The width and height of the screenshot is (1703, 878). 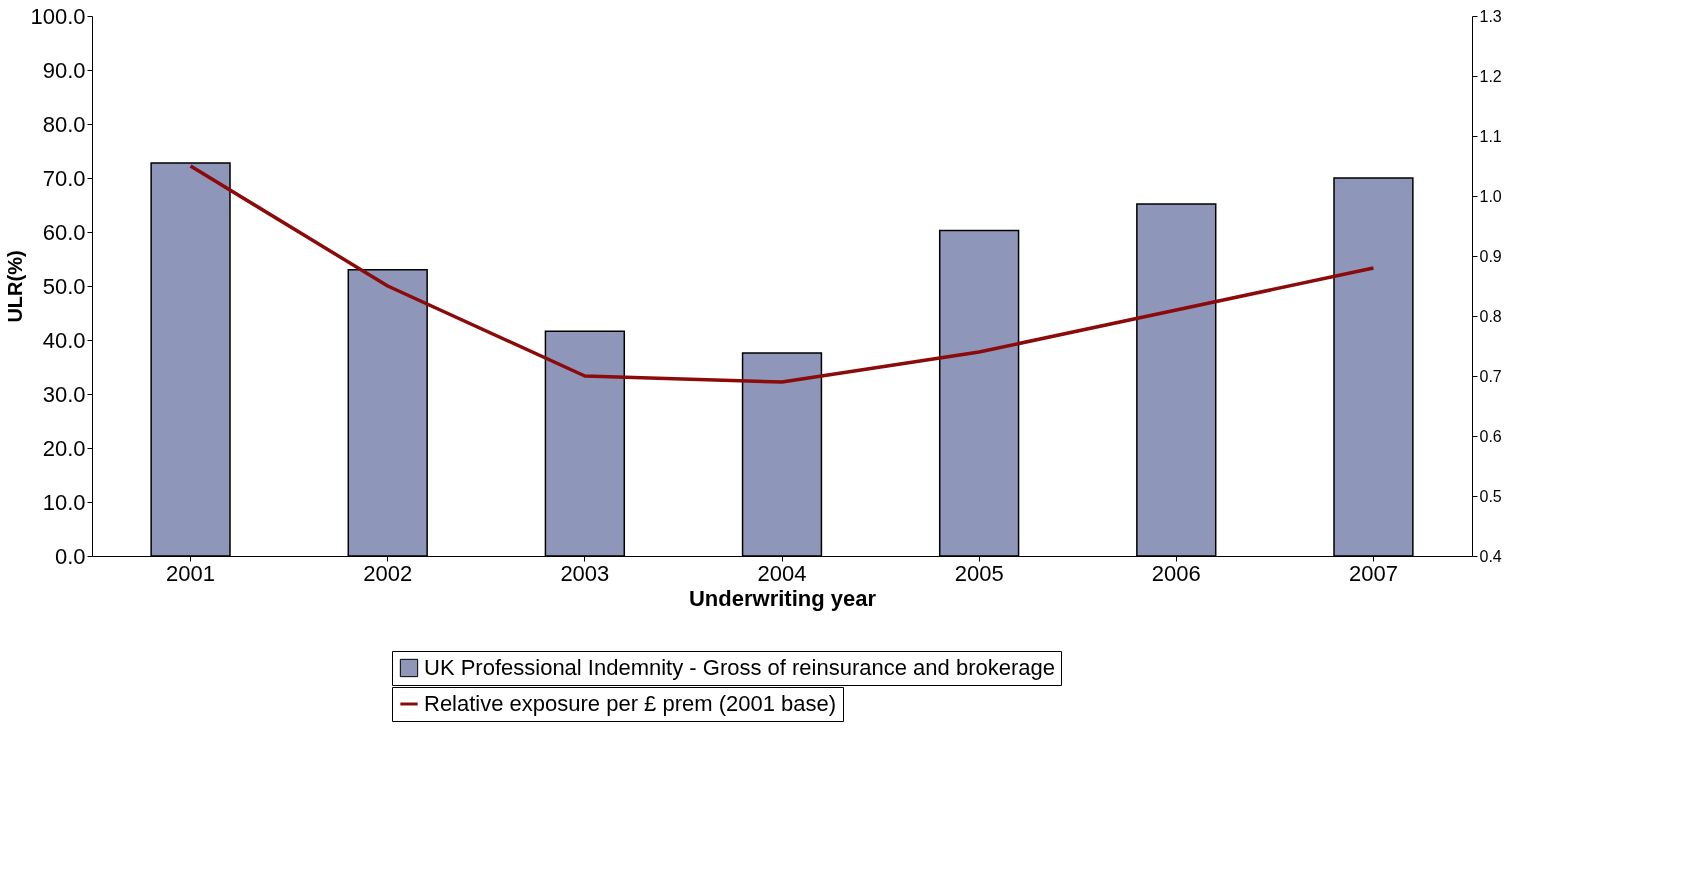 What do you see at coordinates (191, 573) in the screenshot?
I see `x-tick-label: 2001` at bounding box center [191, 573].